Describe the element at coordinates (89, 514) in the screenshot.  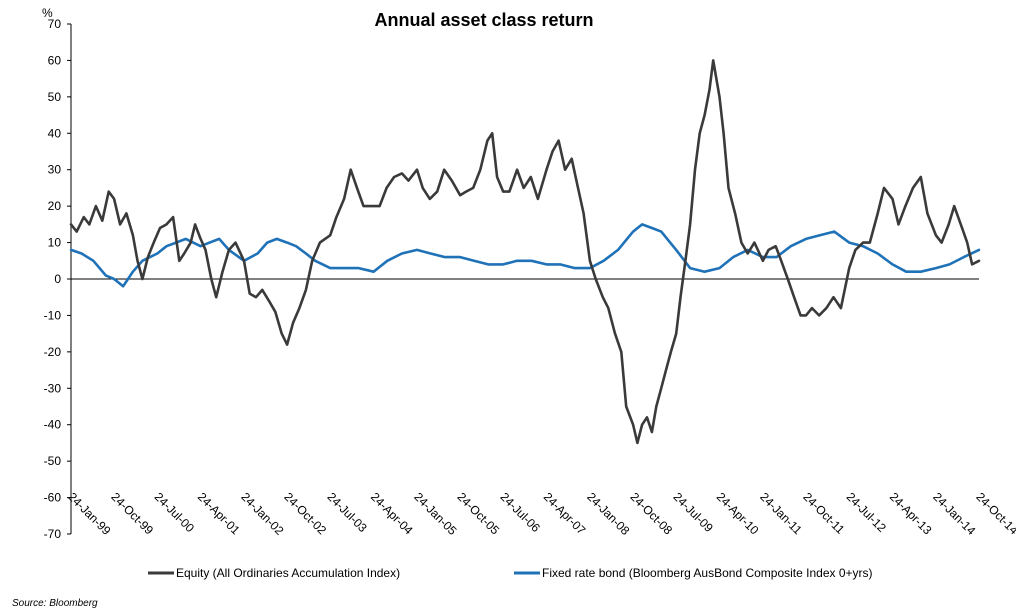
I see `x-tick-label: 24-Jan-99` at that location.